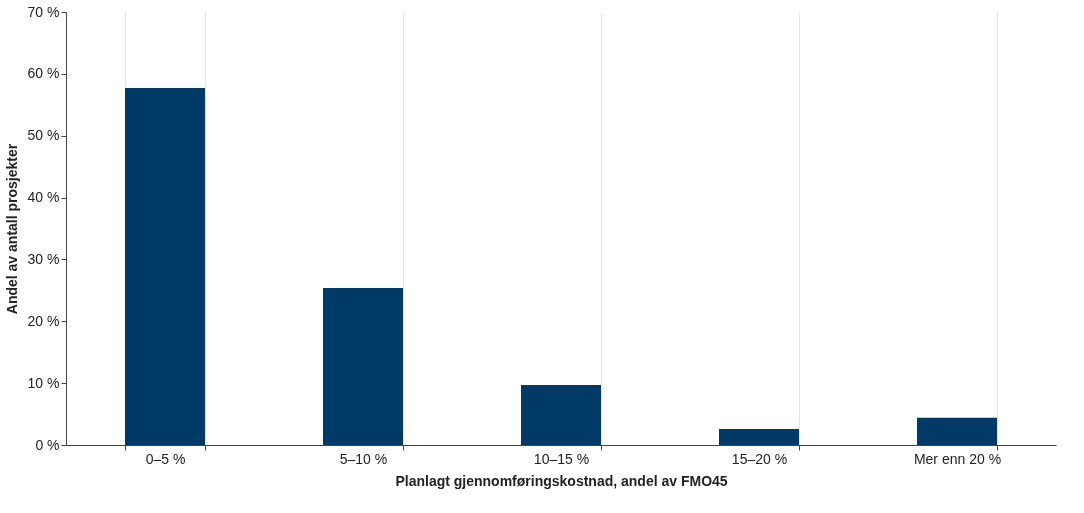 This screenshot has height=513, width=1084. Describe the element at coordinates (47, 444) in the screenshot. I see `y-tick-label: 0 %` at that location.